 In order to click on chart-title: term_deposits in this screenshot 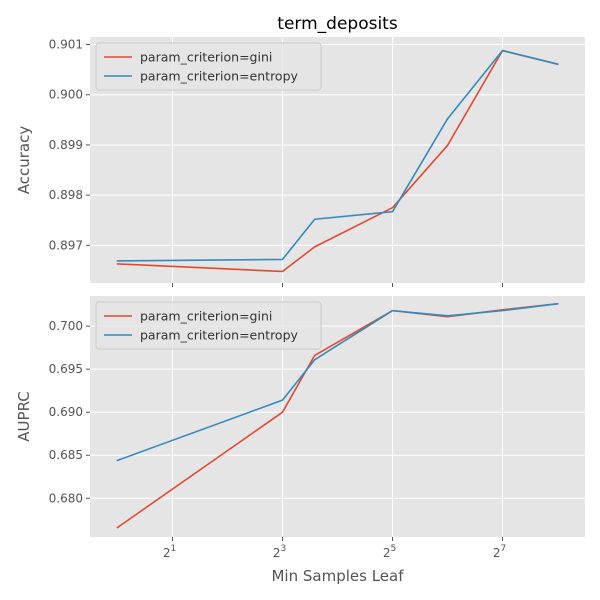, I will do `click(337, 24)`.